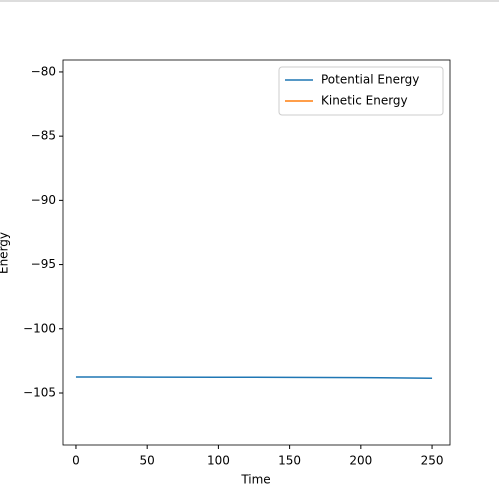 The height and width of the screenshot is (497, 499). I want to click on x-tick-label: 50, so click(147, 461).